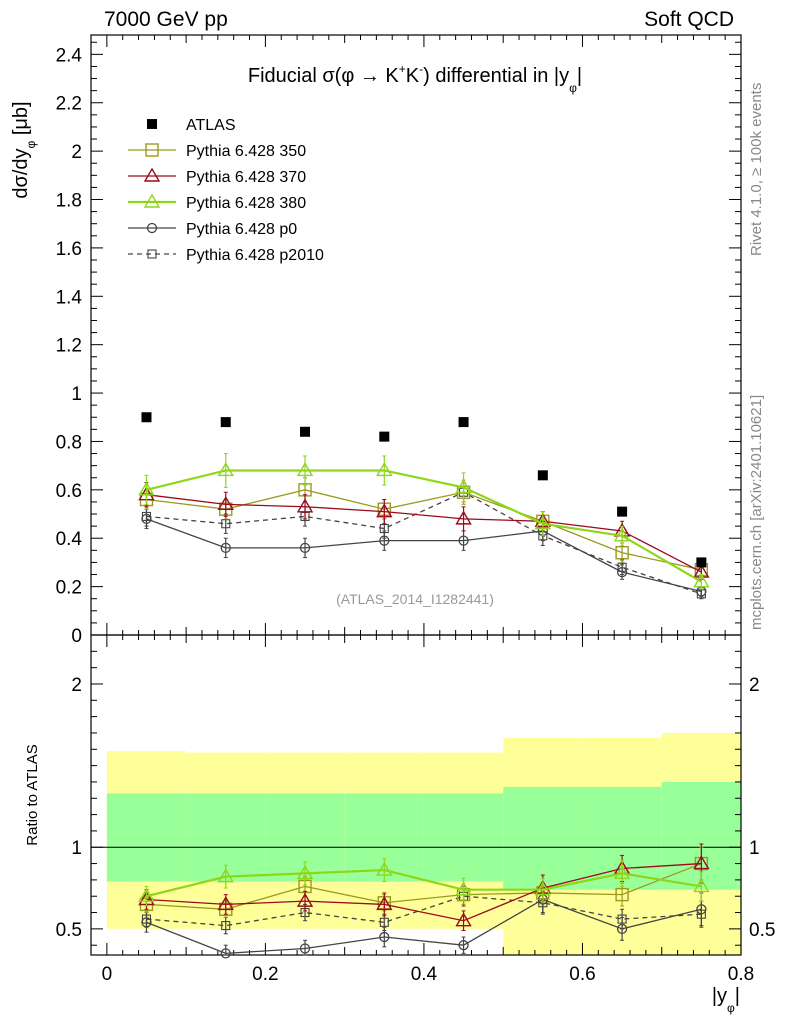 The image size is (786, 1024). I want to click on title-sub: φ, so click(573, 88).